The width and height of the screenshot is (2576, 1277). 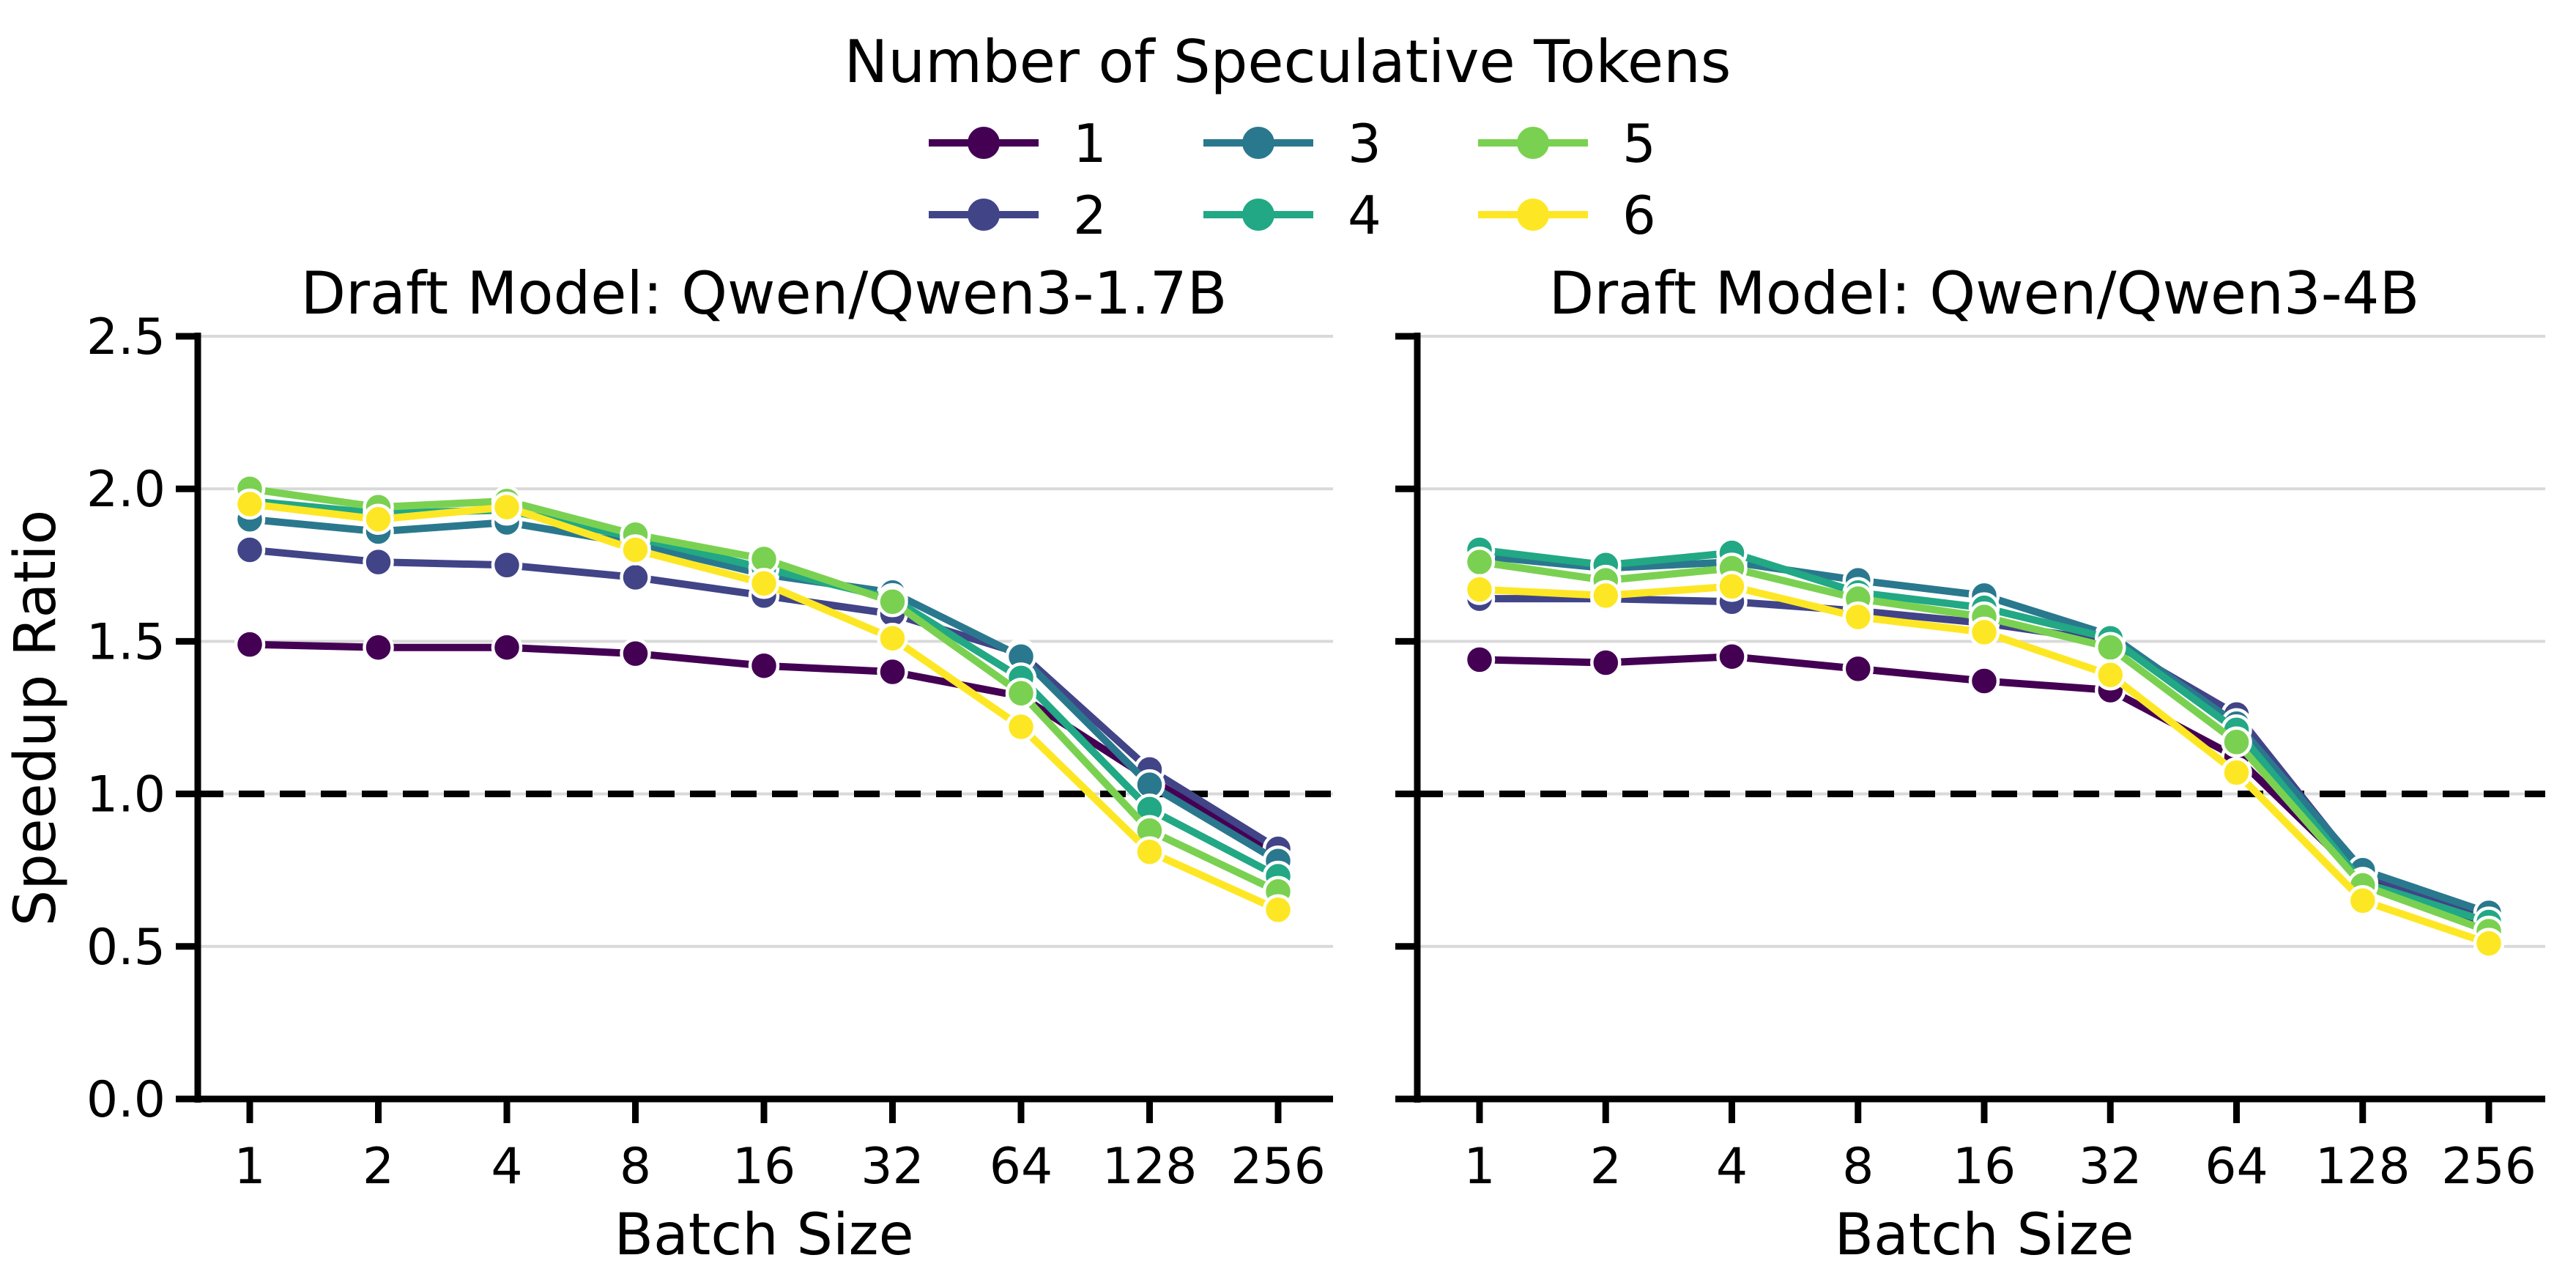 What do you see at coordinates (1984, 293) in the screenshot?
I see `panel-title: Draft Model: Qwen/Qwen3-4B` at bounding box center [1984, 293].